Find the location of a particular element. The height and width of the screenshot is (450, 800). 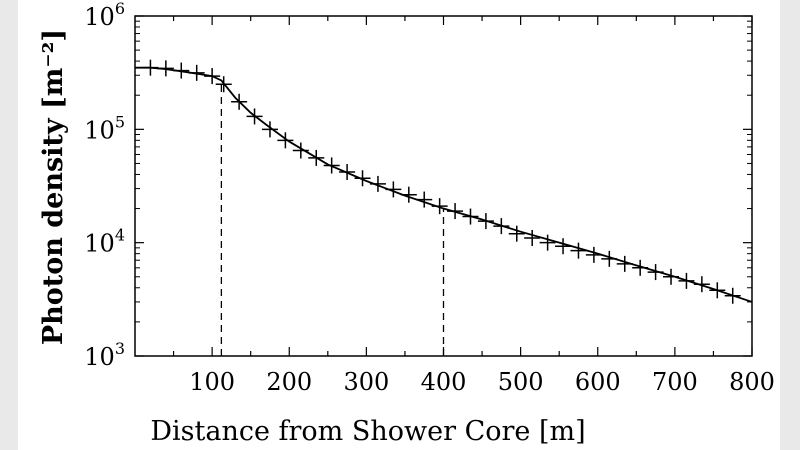

x-axis-label: Distance from Shower Core [m] is located at coordinates (367, 431).